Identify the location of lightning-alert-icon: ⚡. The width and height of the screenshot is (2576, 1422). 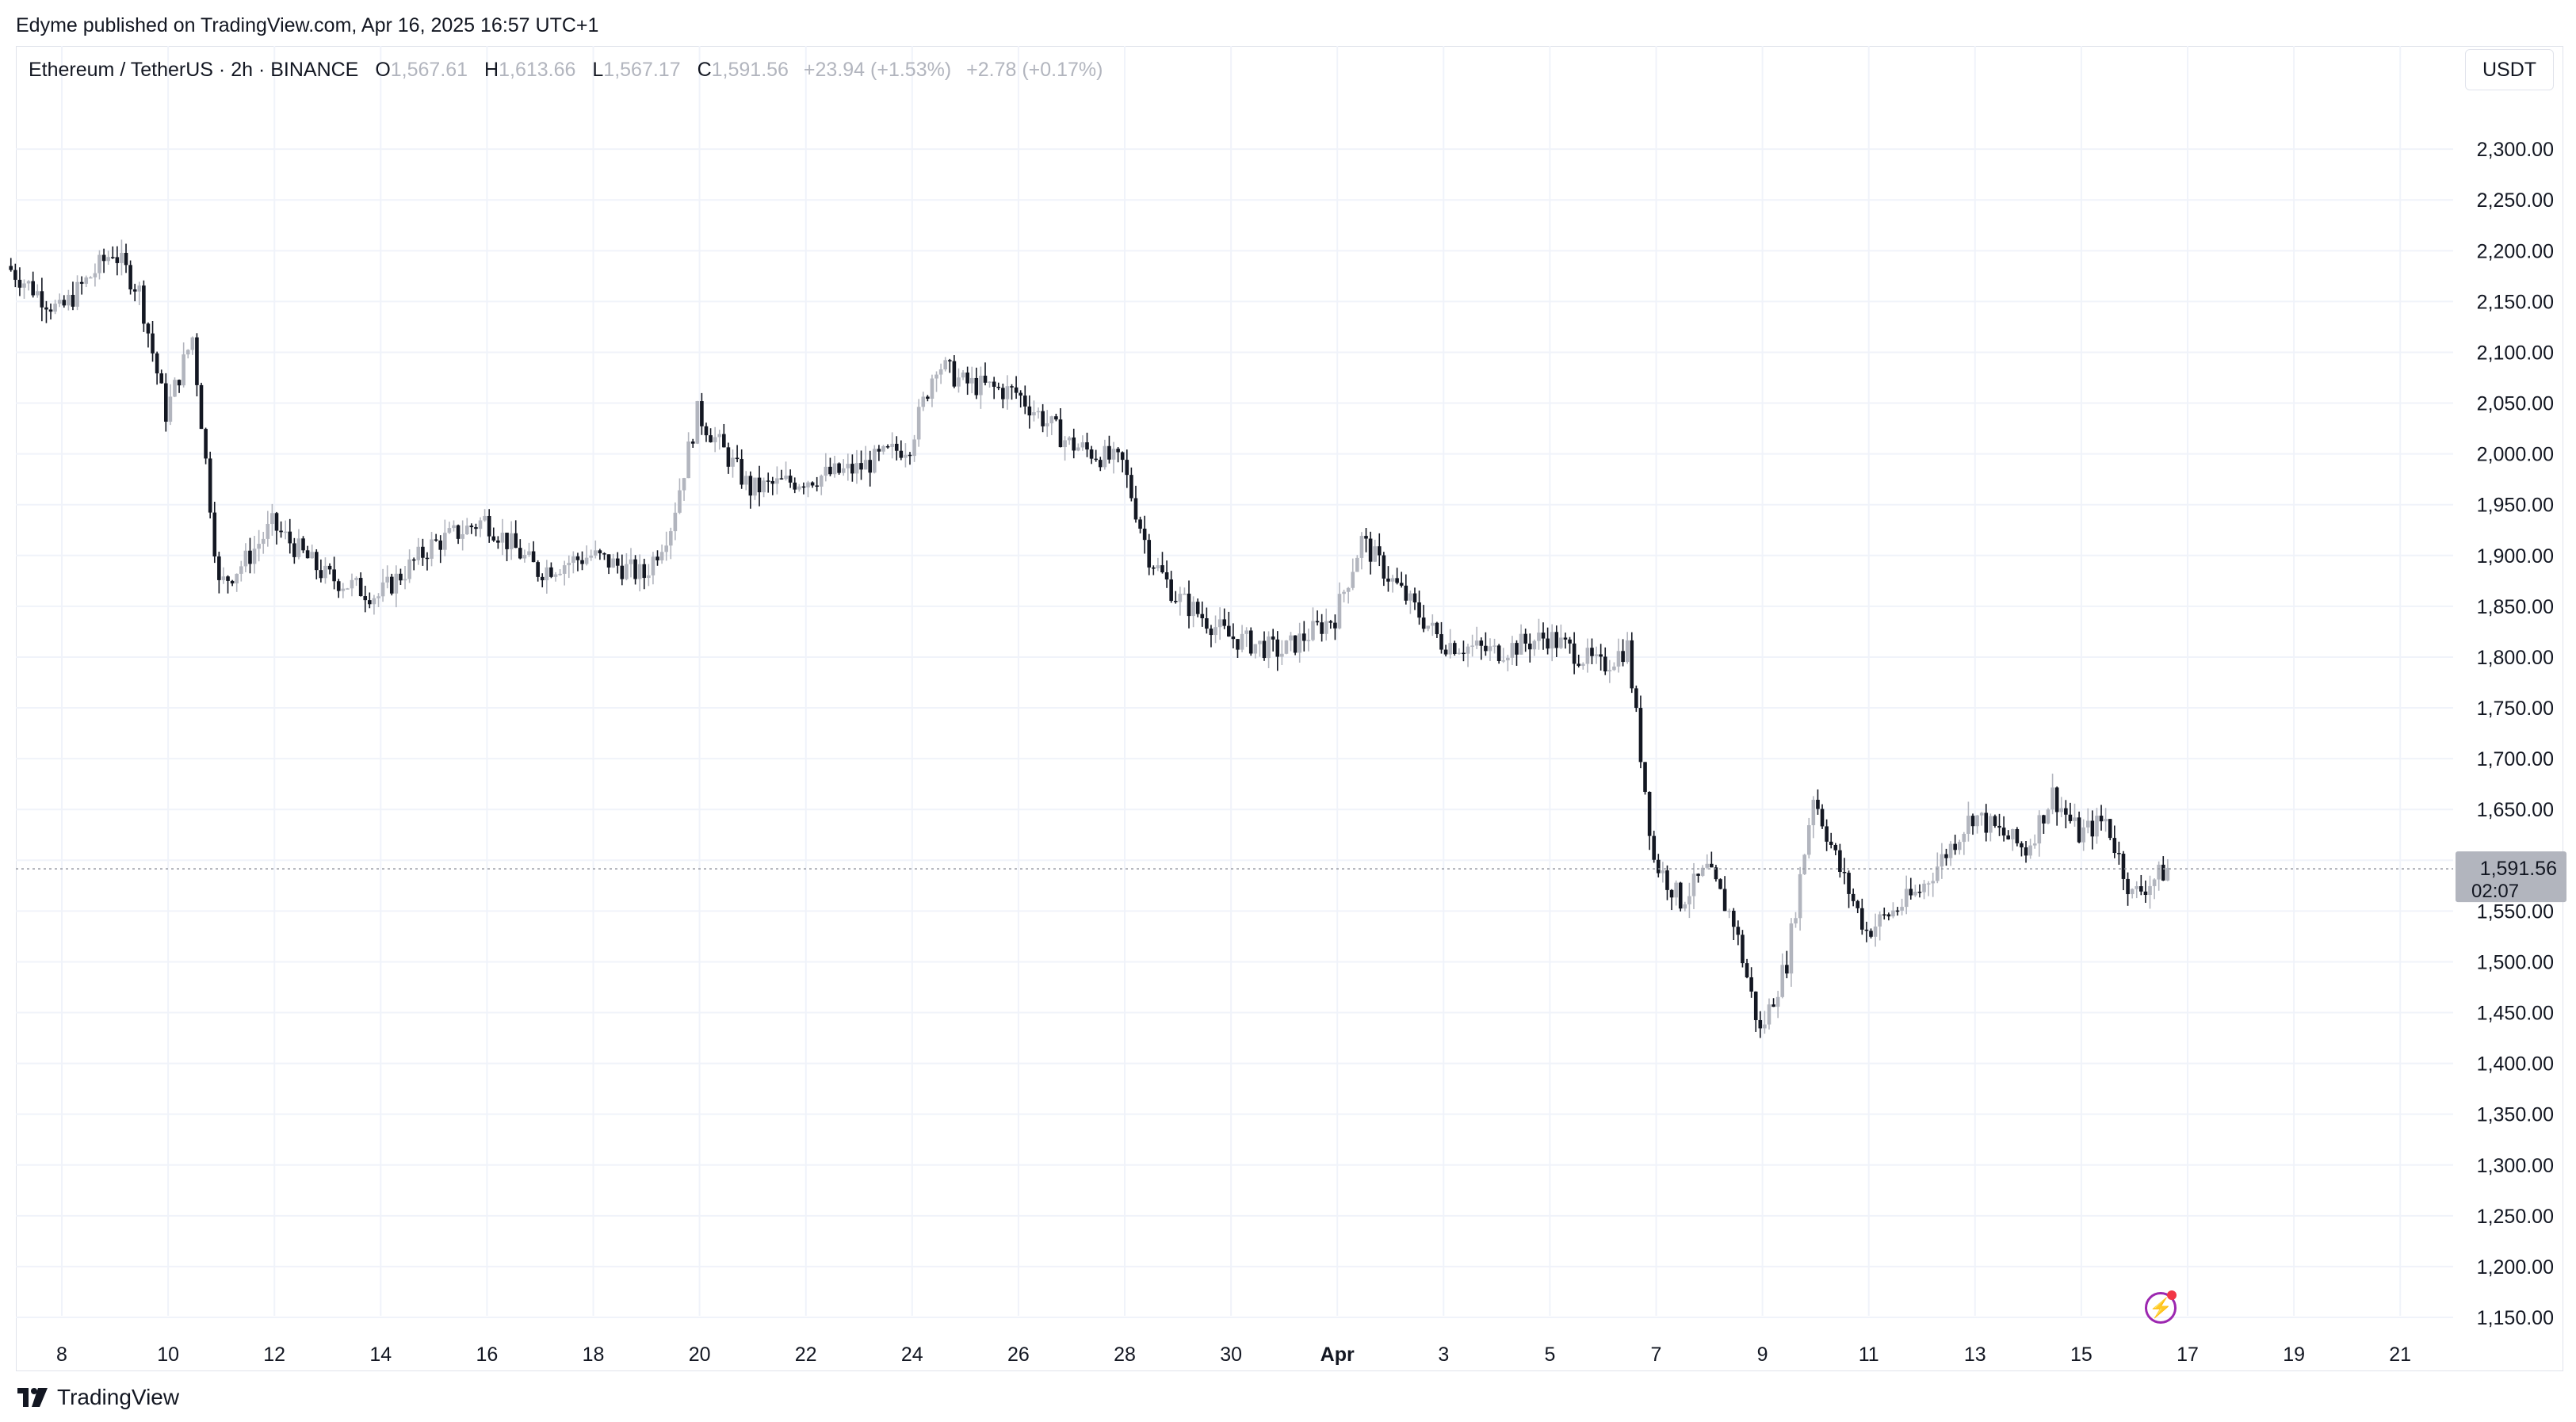
(2161, 1308).